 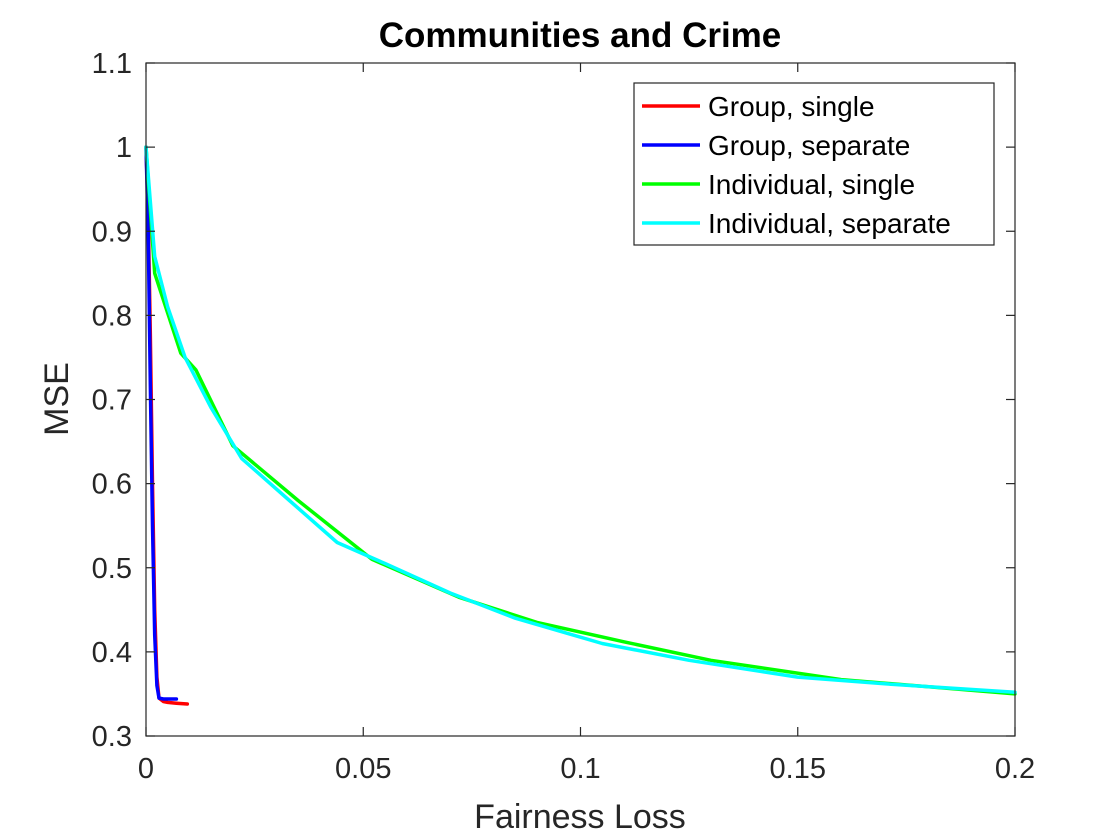 I want to click on x-axis-label: Fairness Loss, so click(x=580, y=817).